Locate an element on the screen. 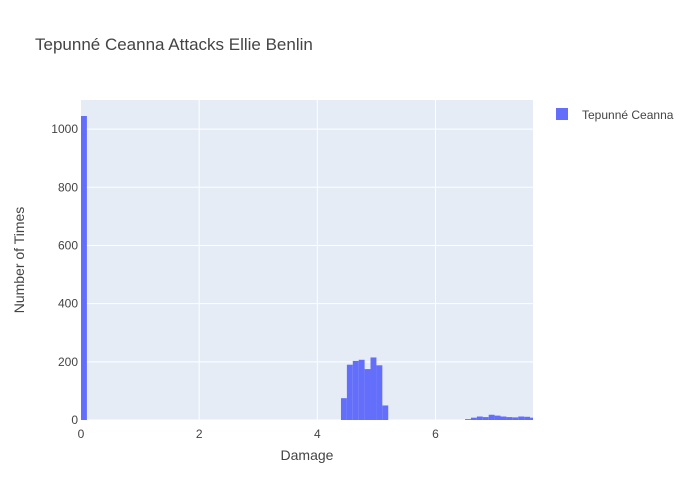 This screenshot has width=700, height=500. y-tick-label: 600 is located at coordinates (68, 245).